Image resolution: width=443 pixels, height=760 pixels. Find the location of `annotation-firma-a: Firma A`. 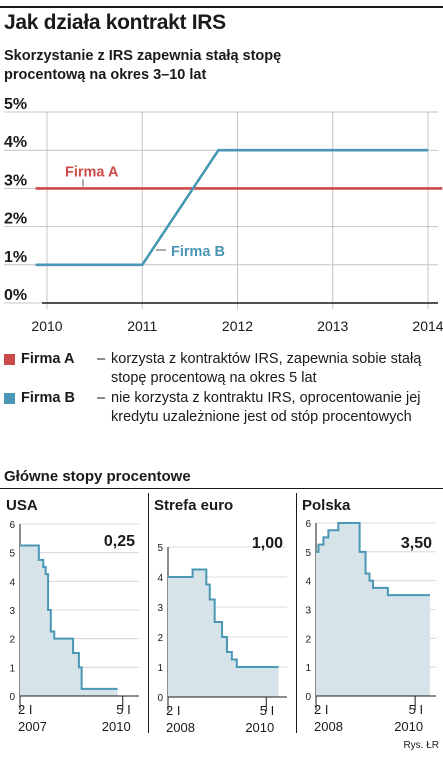

annotation-firma-a: Firma A is located at coordinates (92, 172).